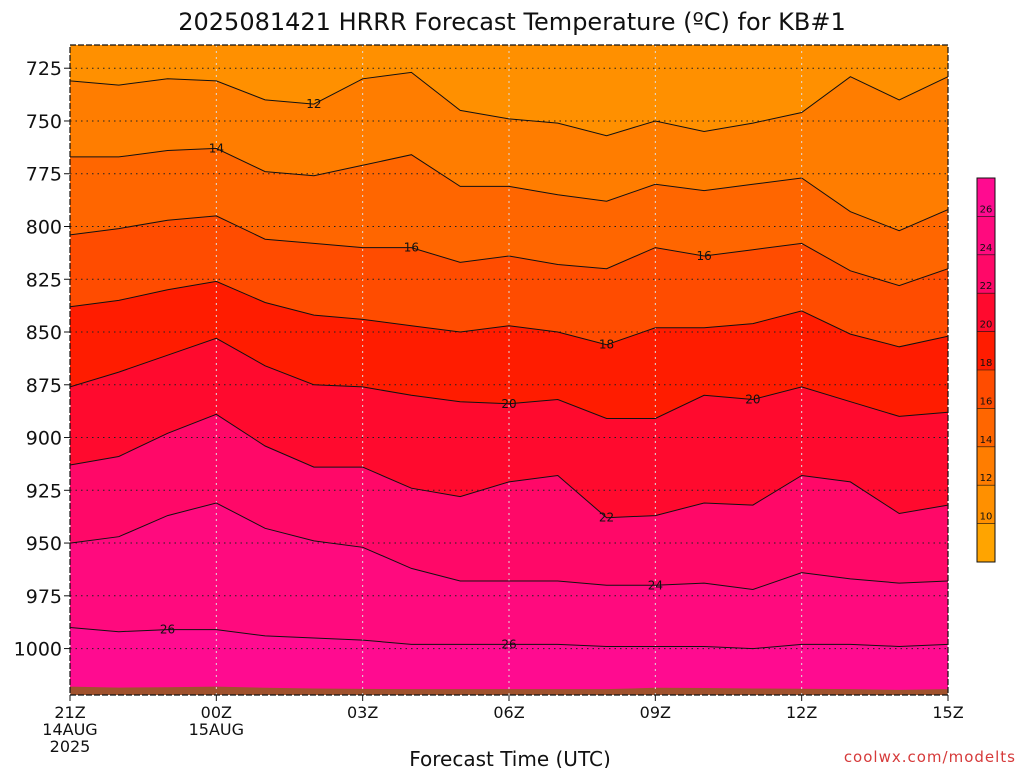  I want to click on colorbar-label: 16, so click(986, 401).